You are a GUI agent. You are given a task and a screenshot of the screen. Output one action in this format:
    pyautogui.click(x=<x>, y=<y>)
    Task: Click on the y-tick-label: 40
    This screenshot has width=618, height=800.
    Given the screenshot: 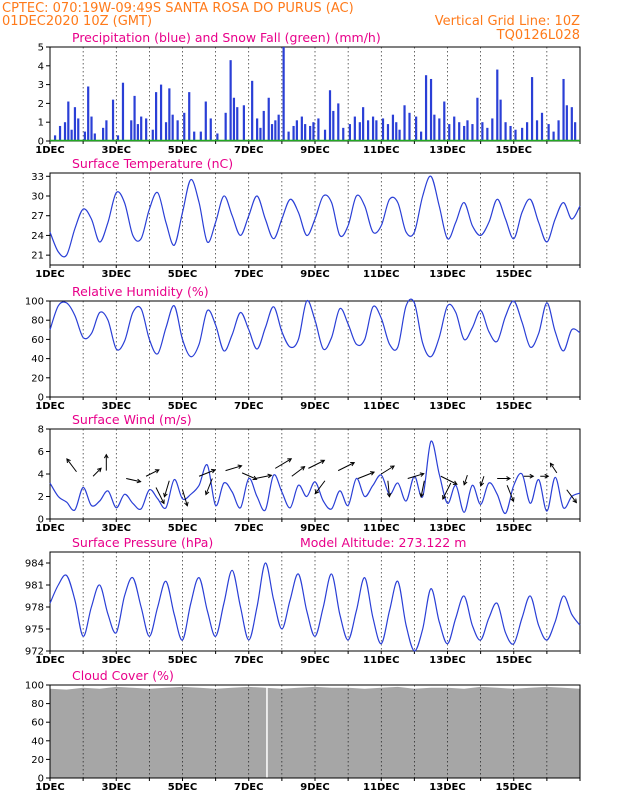 What is the action you would take?
    pyautogui.click(x=37, y=741)
    